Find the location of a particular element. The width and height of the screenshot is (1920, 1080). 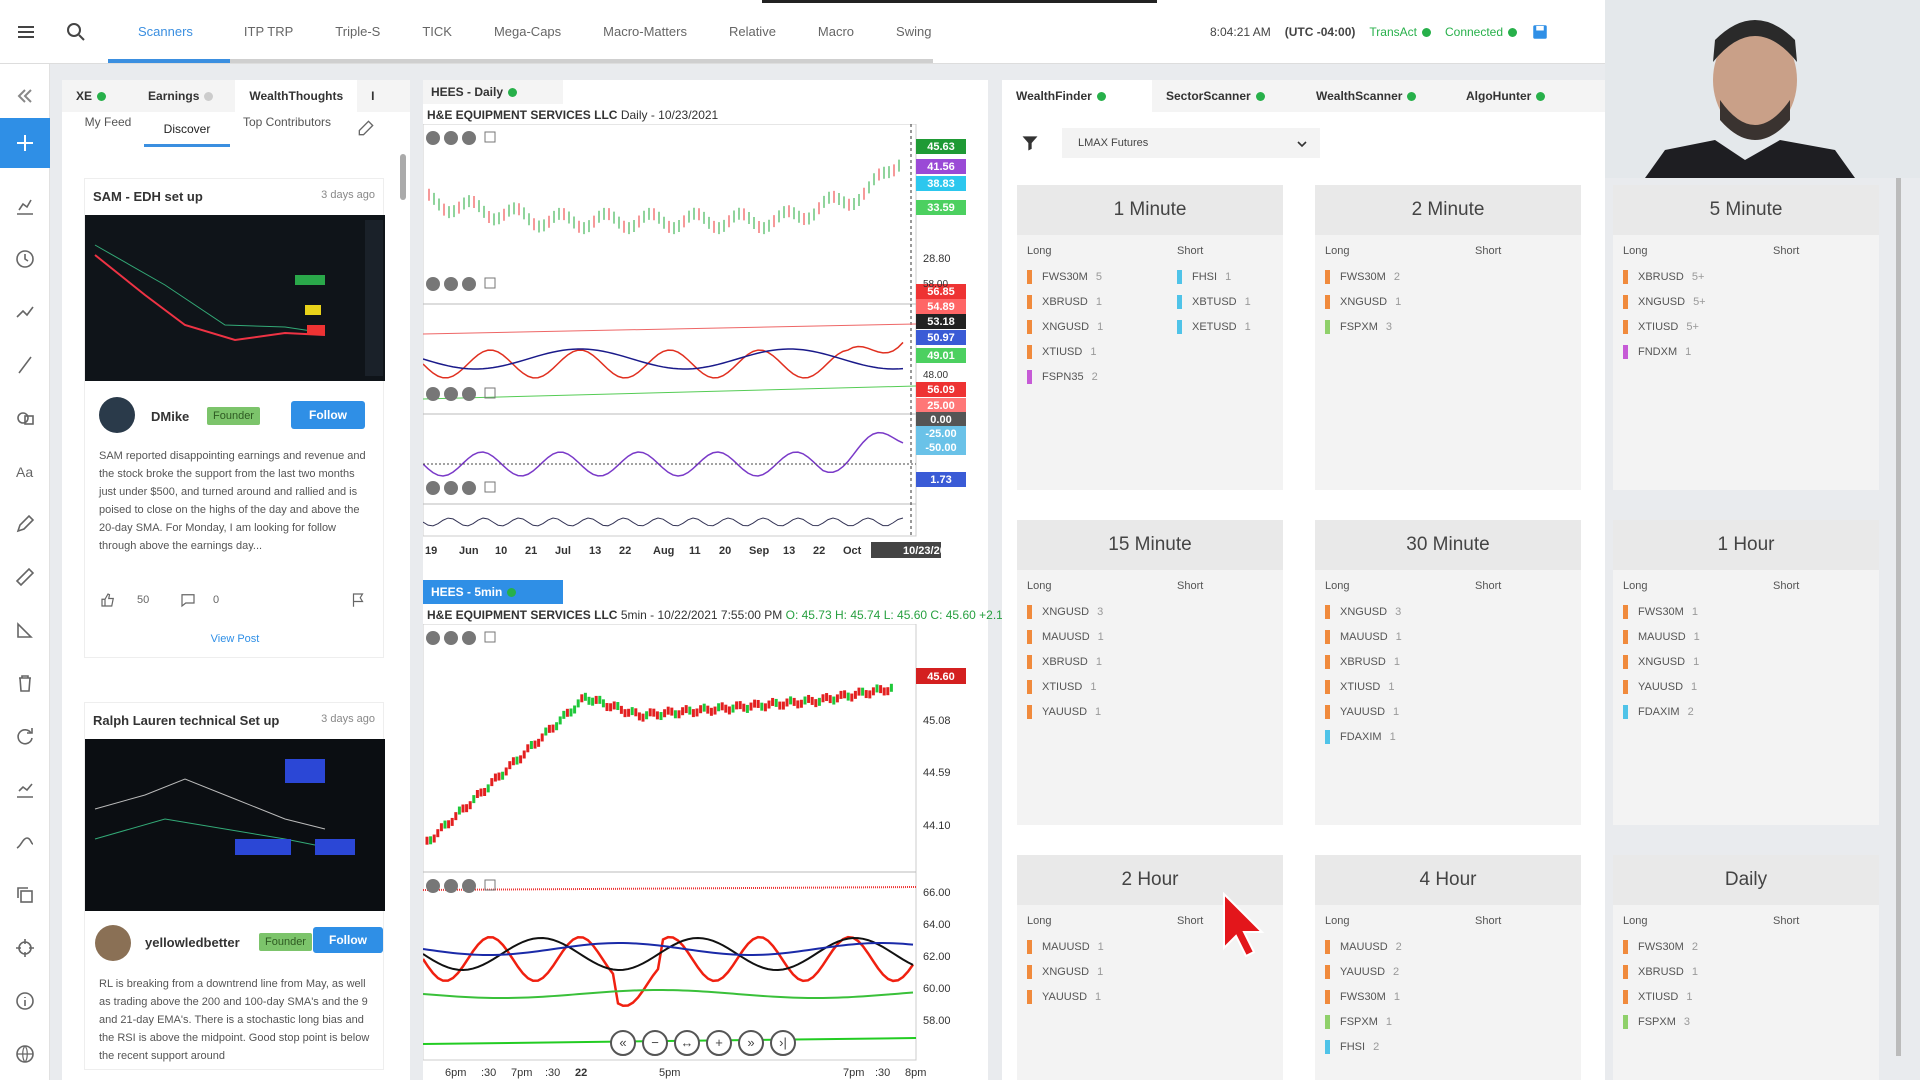

scanner-long-row: FSPN35 2 is located at coordinates (1062, 377).